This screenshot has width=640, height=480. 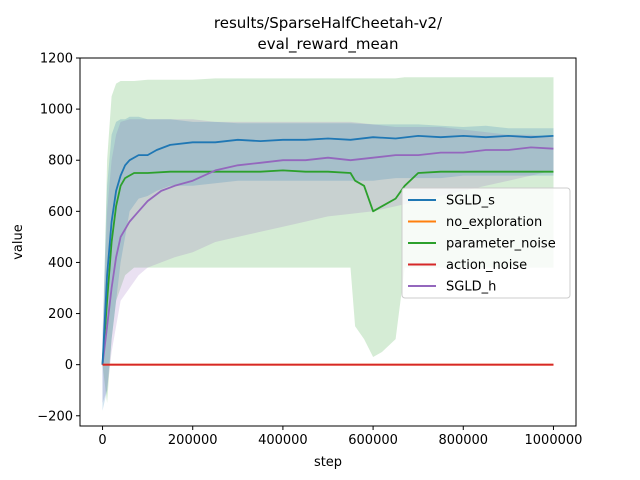 What do you see at coordinates (60, 314) in the screenshot?
I see `y-tick-label: 200` at bounding box center [60, 314].